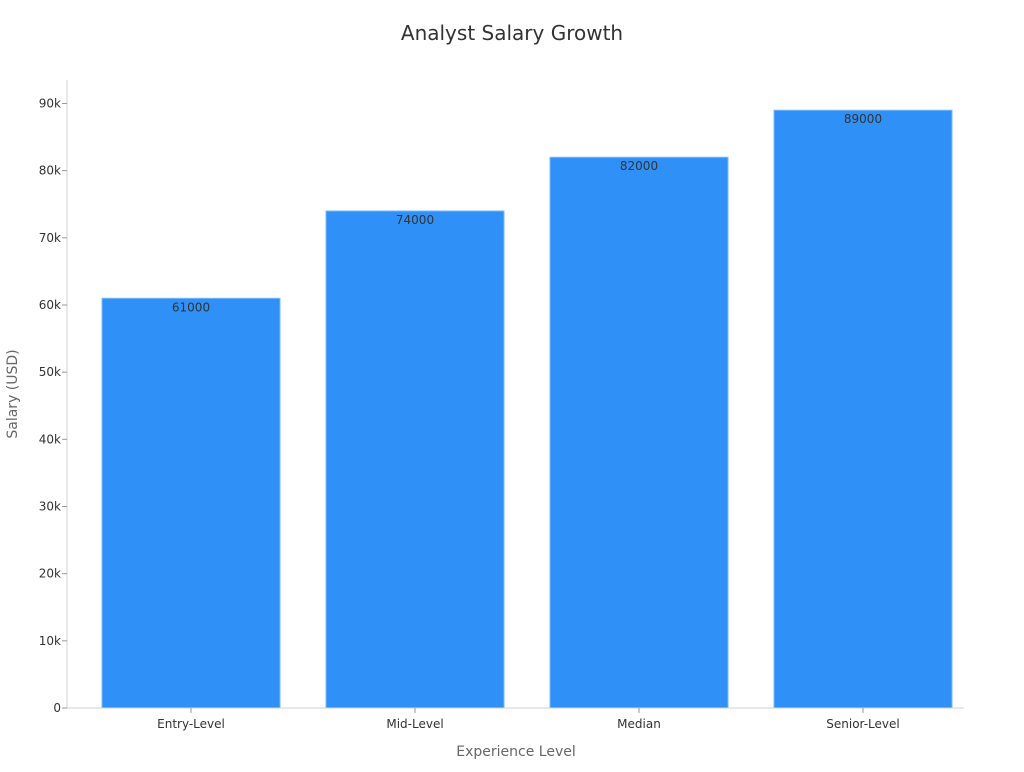  Describe the element at coordinates (528, 719) in the screenshot. I see `x-ticks: Entry-Level Mid-Level Median Senior-Level` at that location.